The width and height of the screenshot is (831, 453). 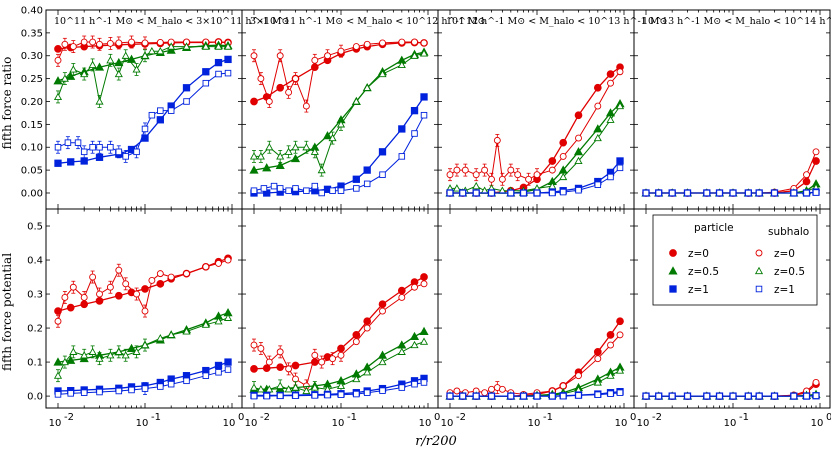 I want to click on legend-header-subhalo: subhalo, so click(x=788, y=232).